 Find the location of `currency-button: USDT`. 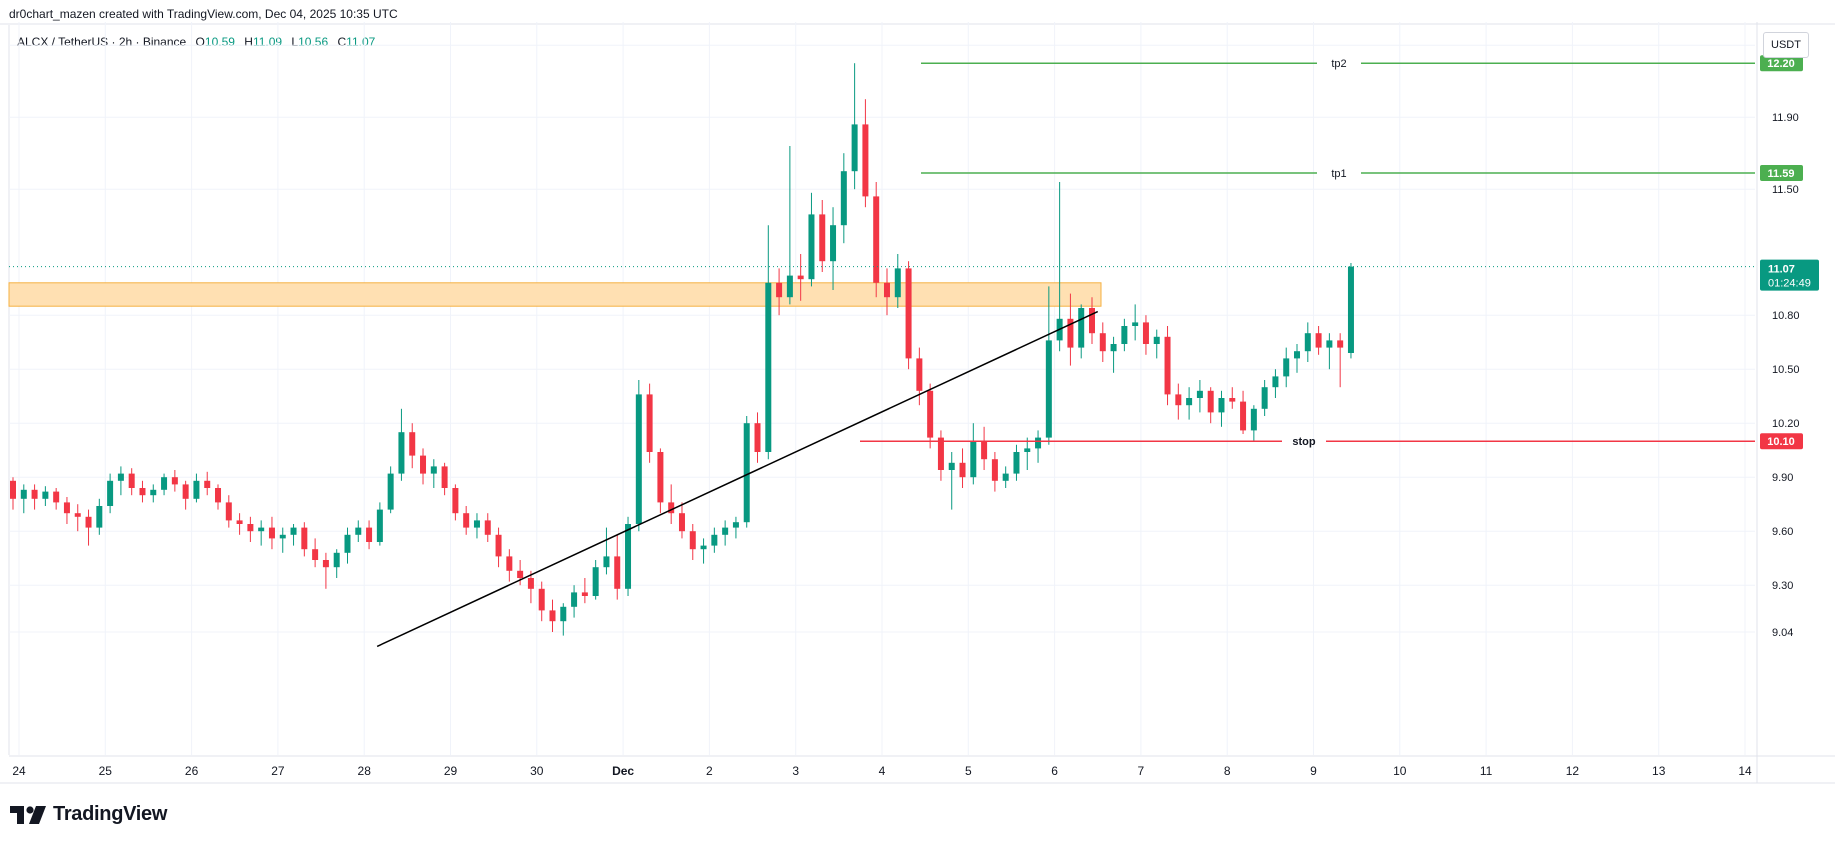

currency-button: USDT is located at coordinates (1786, 45).